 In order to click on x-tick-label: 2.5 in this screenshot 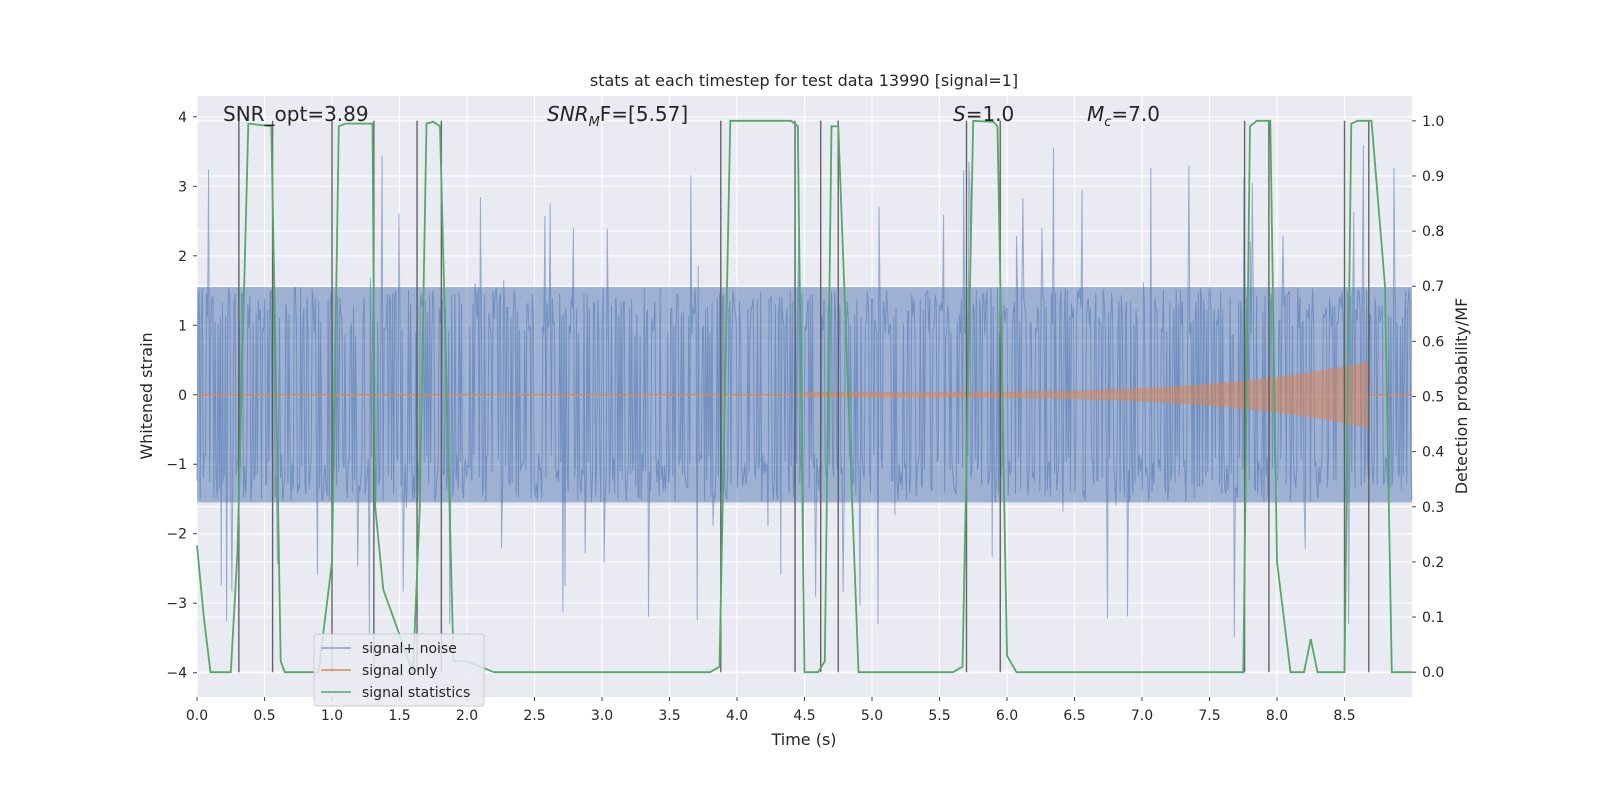, I will do `click(534, 716)`.